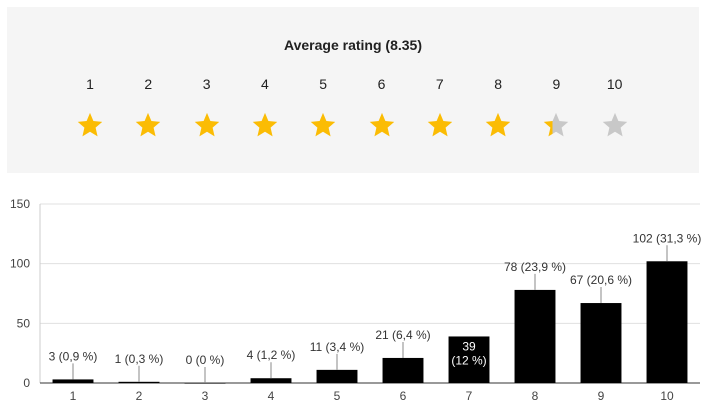  Describe the element at coordinates (90, 107) in the screenshot. I see `star-1: 1` at that location.